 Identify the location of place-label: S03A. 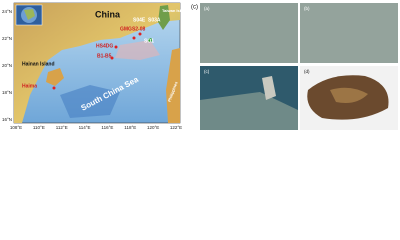
(154, 20).